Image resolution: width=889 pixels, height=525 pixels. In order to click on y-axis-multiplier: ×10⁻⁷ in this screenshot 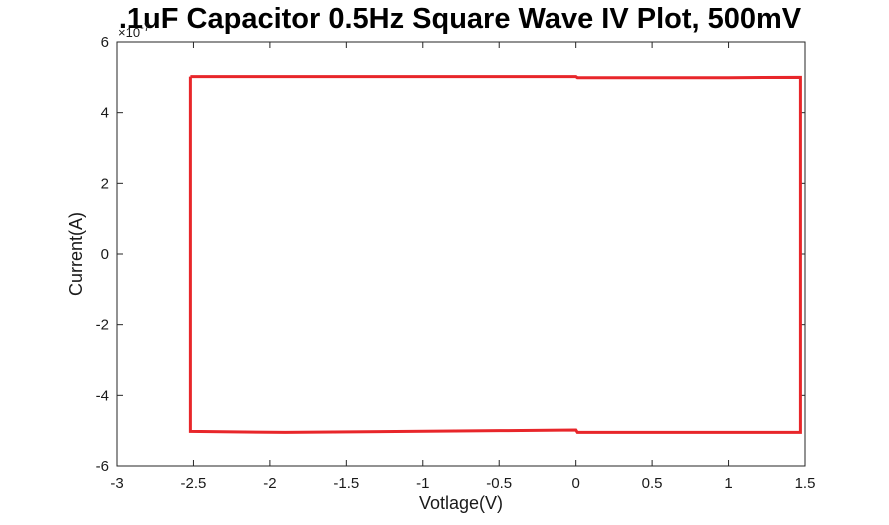, I will do `click(134, 31)`.